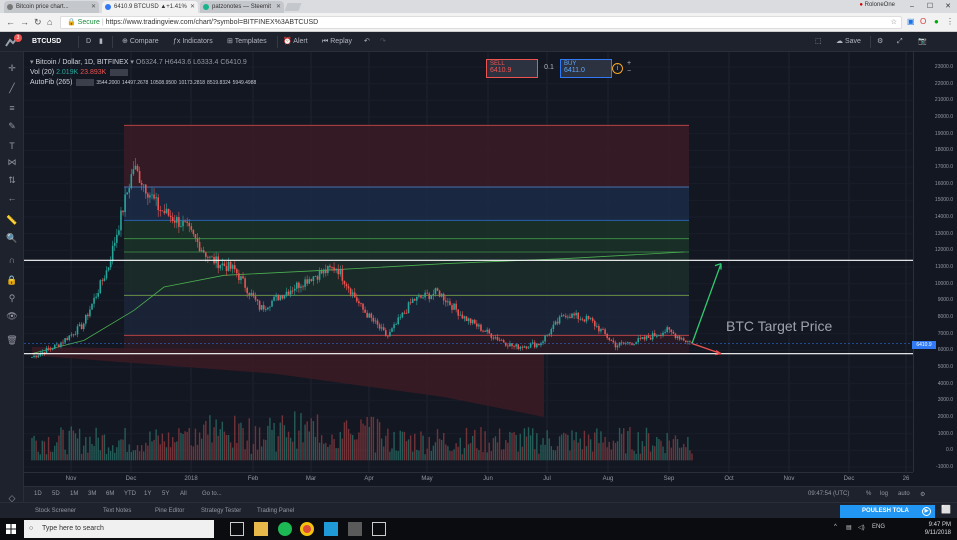  I want to click on trend-line-icon: ╱, so click(12, 88).